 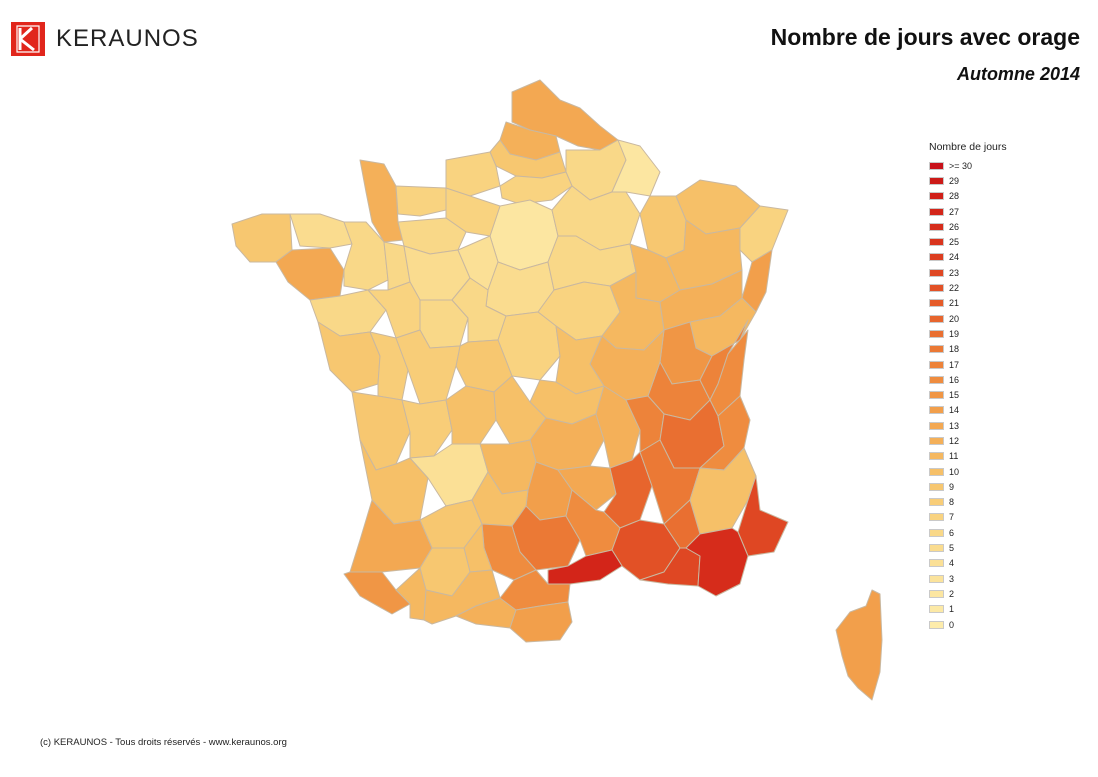 I want to click on legend-label: 15, so click(x=954, y=395).